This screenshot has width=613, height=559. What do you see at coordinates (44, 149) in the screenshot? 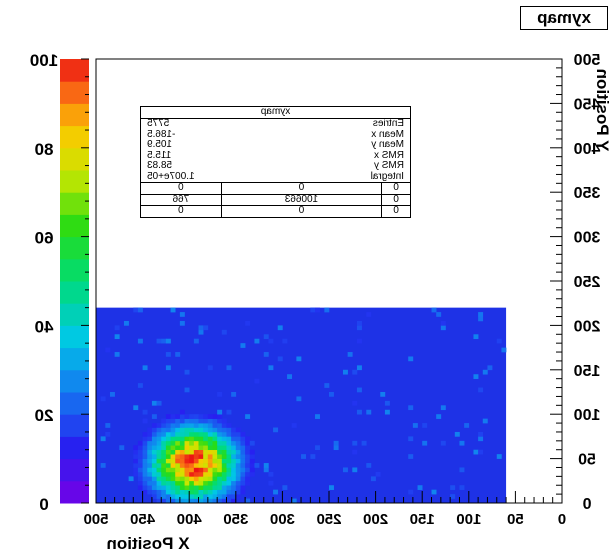
I see `colorbar-tick-label: 80` at bounding box center [44, 149].